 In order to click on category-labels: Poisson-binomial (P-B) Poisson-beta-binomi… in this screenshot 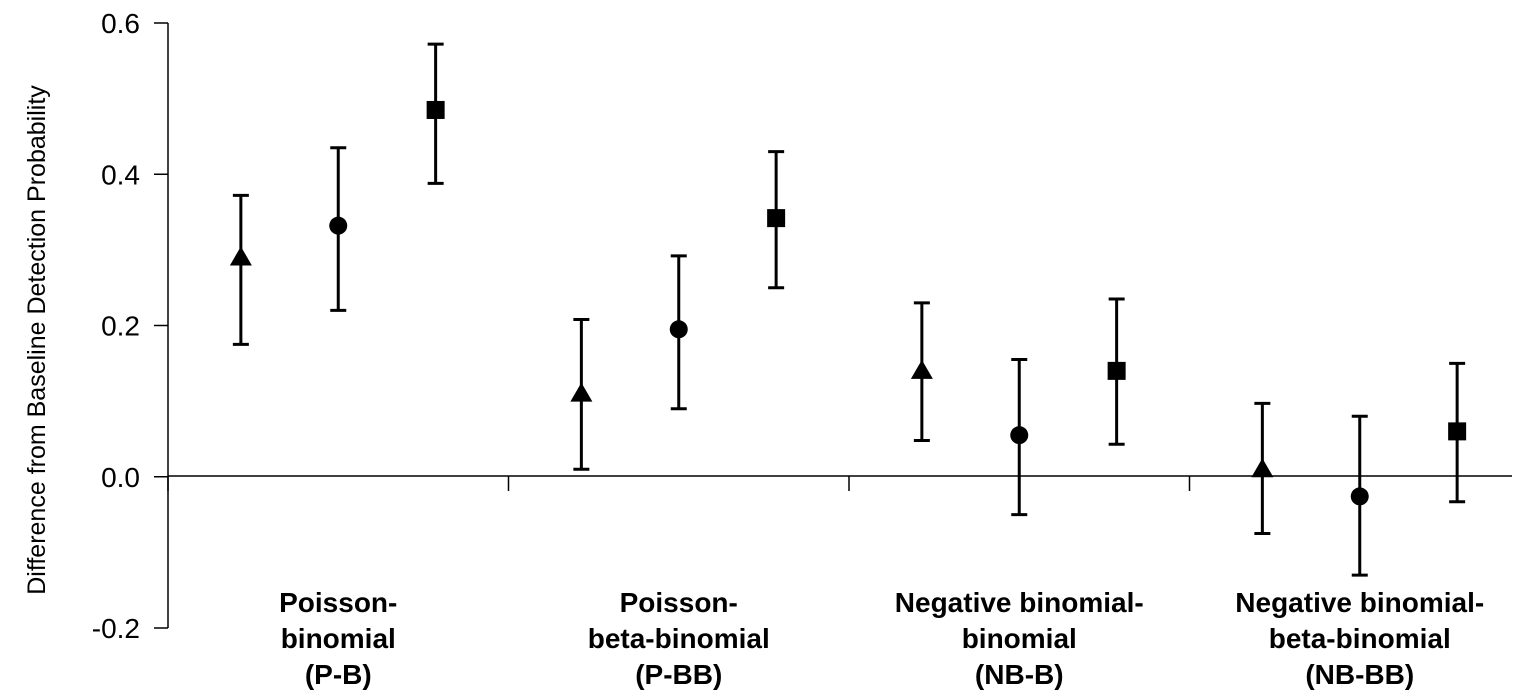, I will do `click(881, 638)`.